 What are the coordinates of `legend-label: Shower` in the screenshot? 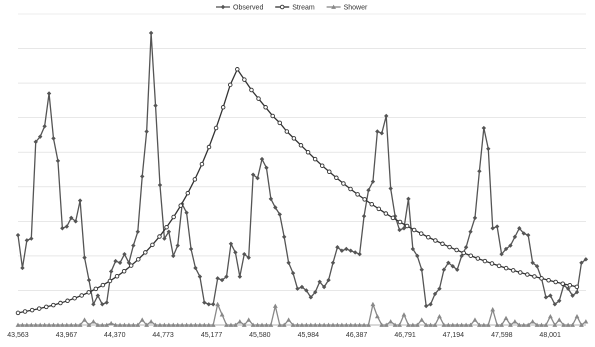 It's located at (356, 8).